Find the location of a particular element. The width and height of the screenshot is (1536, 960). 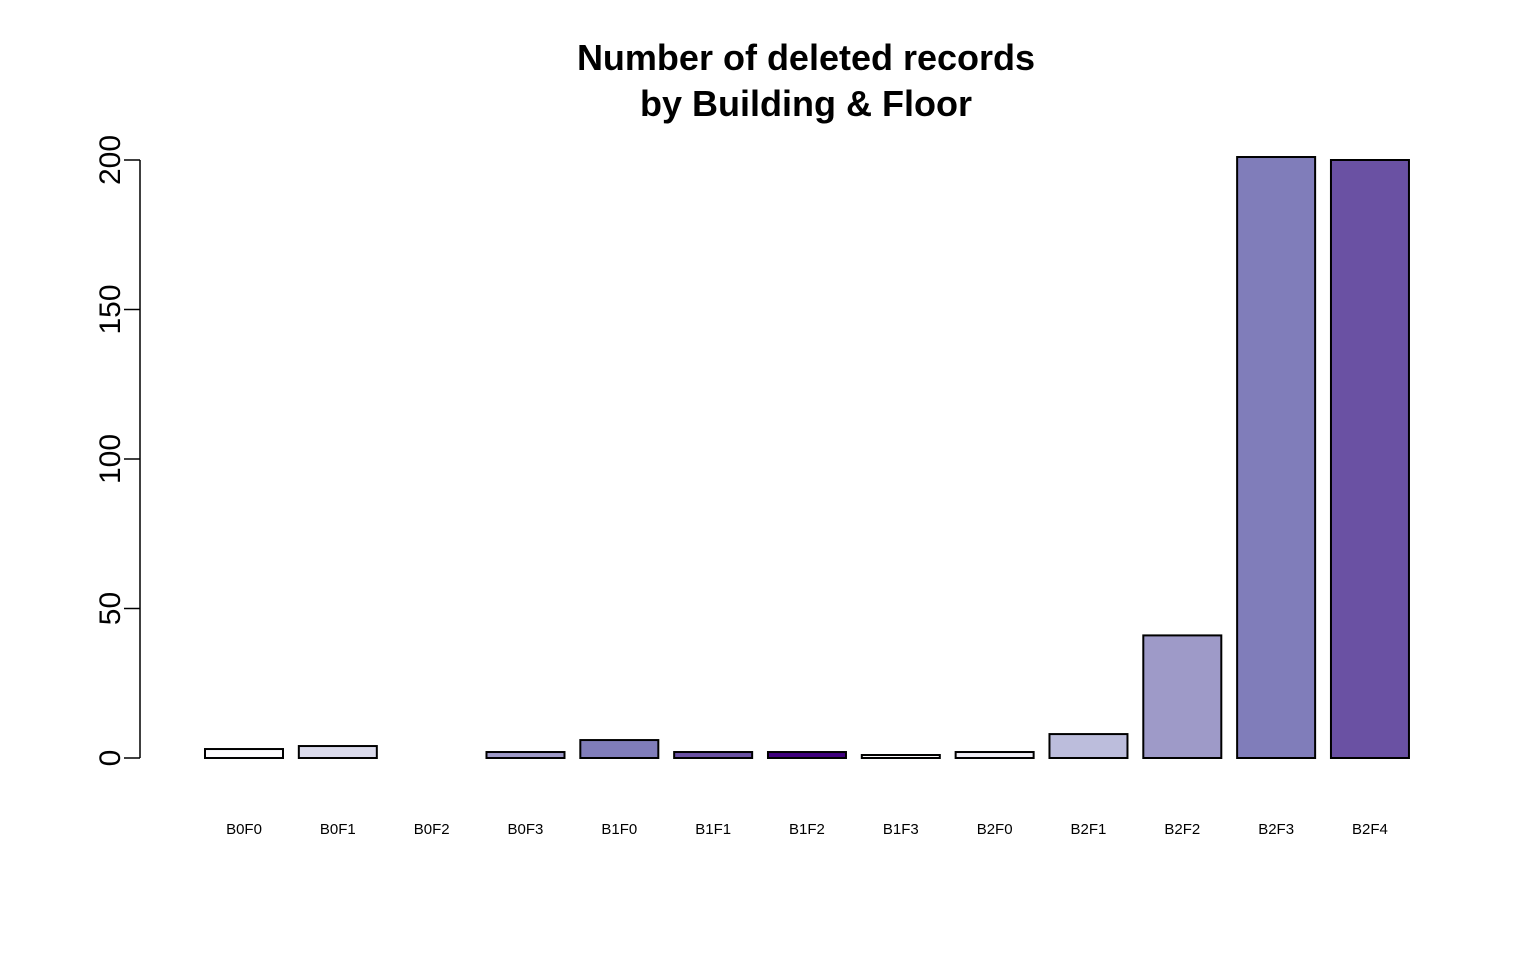

x-tick-label-b2f1: B2F1 is located at coordinates (1089, 829).